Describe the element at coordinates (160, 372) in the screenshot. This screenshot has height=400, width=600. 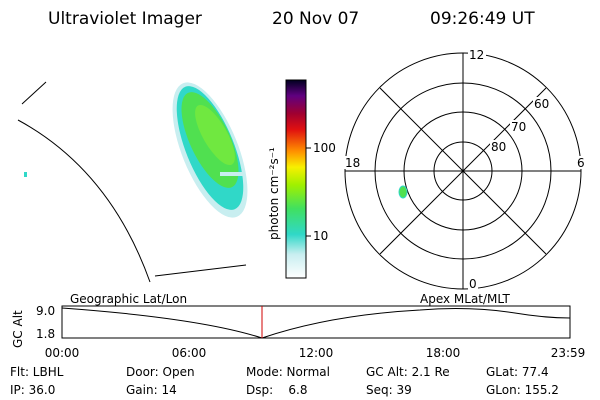
I see `info-field: Door: Open` at that location.